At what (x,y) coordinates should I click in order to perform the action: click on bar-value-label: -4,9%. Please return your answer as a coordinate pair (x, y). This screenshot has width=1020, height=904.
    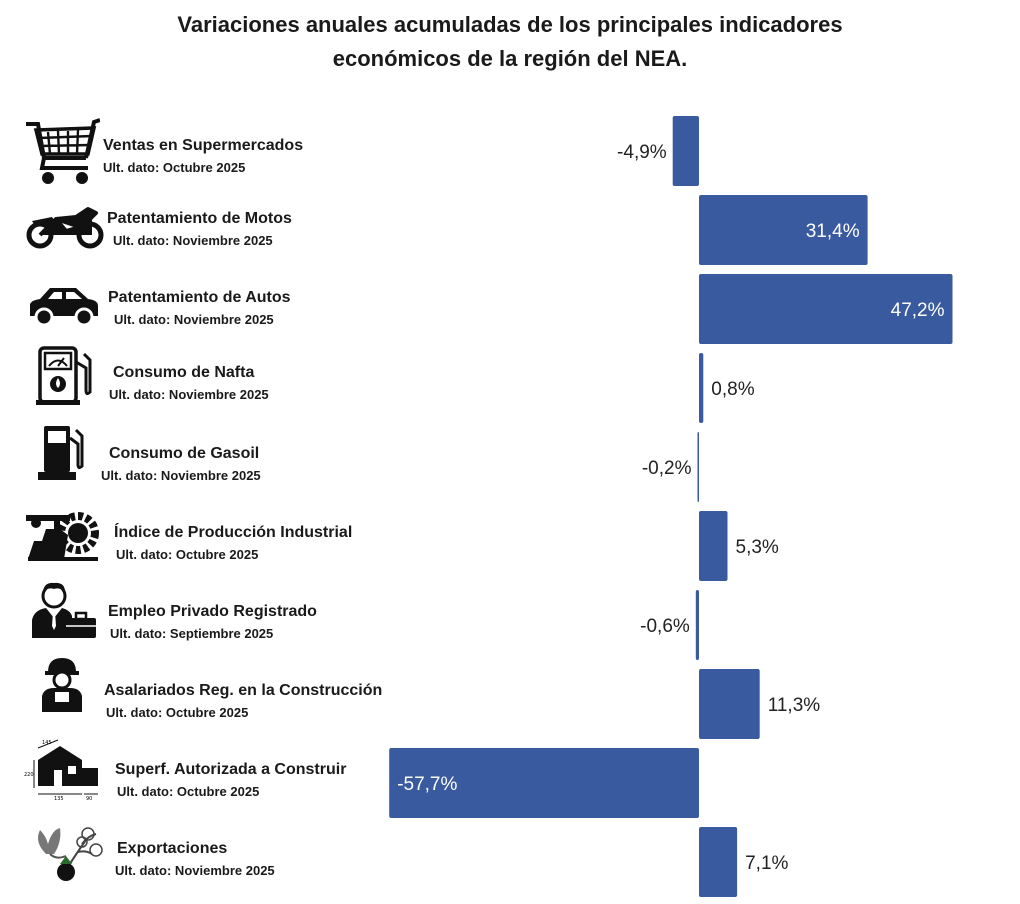
    Looking at the image, I should click on (642, 152).